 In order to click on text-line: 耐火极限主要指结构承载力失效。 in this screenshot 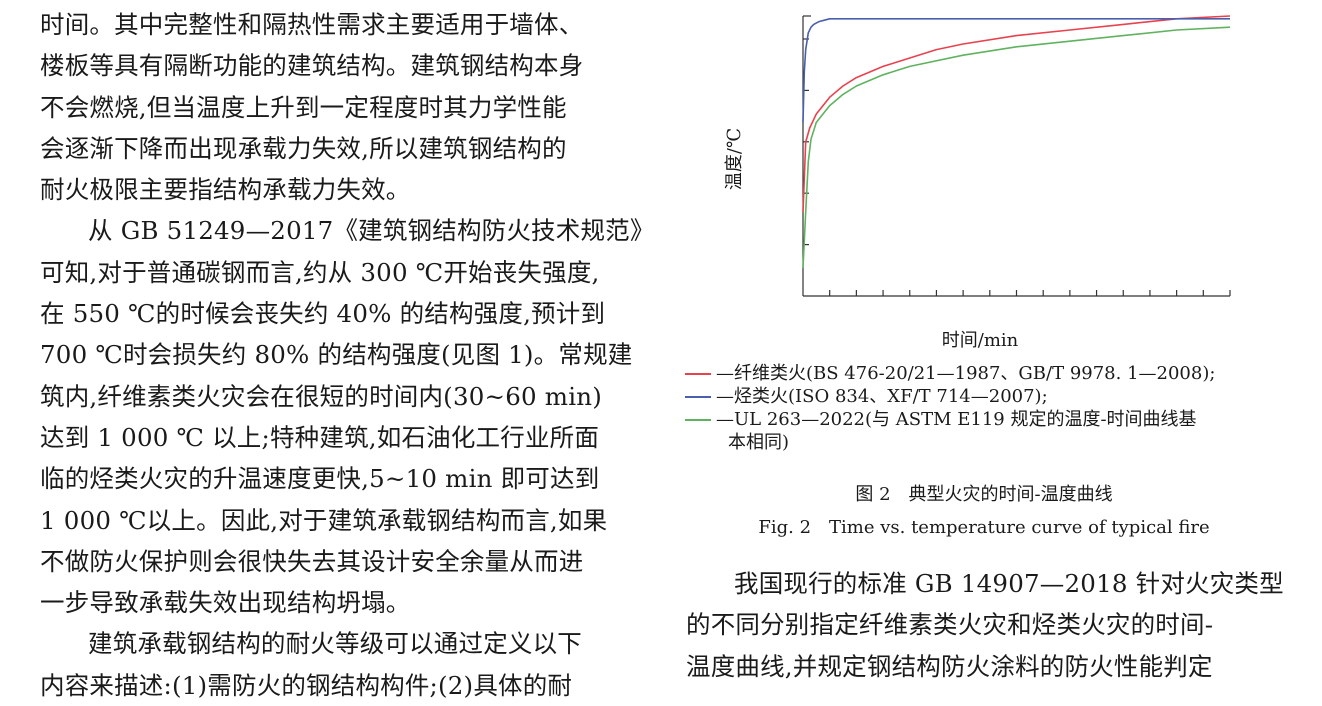, I will do `click(225, 190)`.